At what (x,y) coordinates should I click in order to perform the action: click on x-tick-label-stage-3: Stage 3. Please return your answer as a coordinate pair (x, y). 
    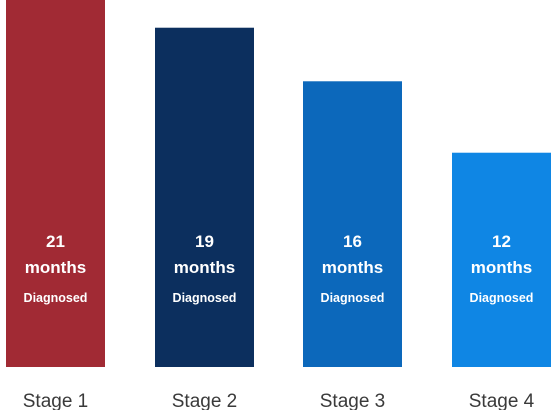
    Looking at the image, I should click on (353, 400).